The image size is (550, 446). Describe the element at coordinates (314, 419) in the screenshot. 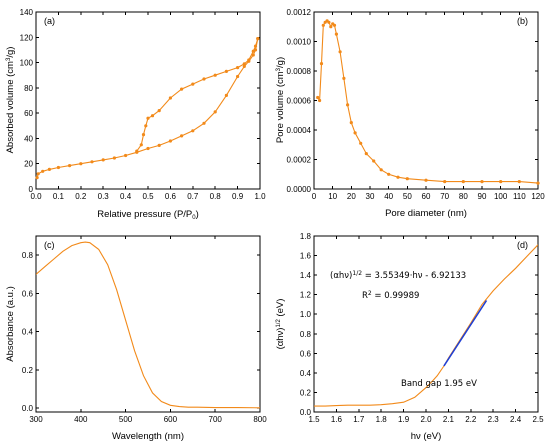

I see `x-tick-label: 1.5` at that location.